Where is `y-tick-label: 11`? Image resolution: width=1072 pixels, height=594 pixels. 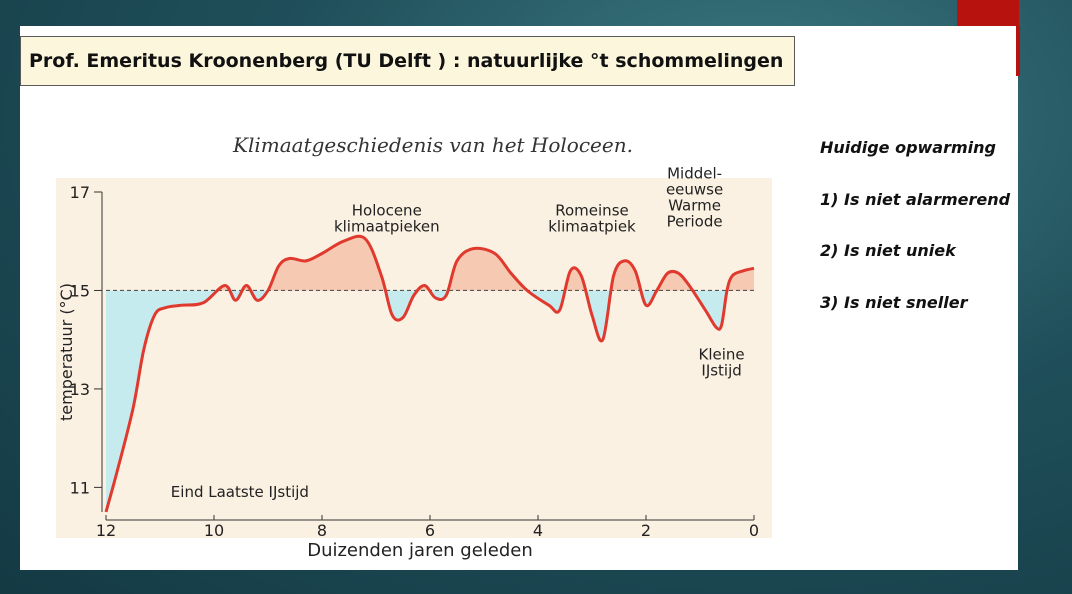 y-tick-label: 11 is located at coordinates (80, 487).